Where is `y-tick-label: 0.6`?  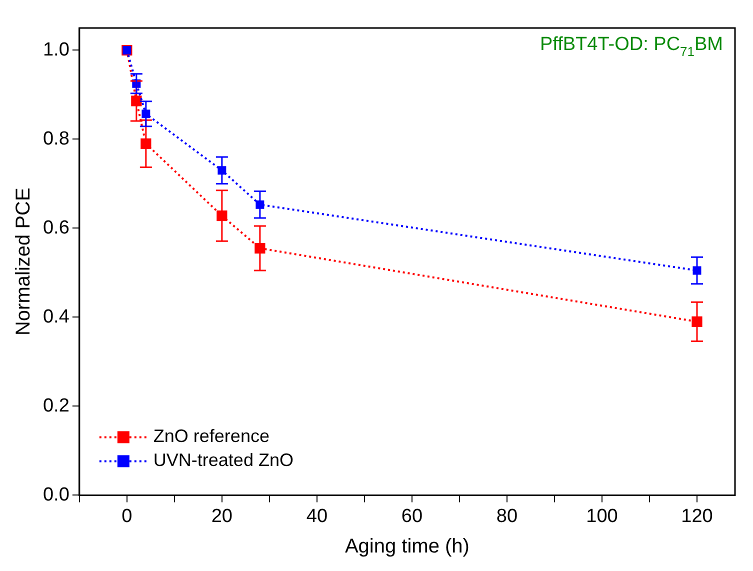
y-tick-label: 0.6 is located at coordinates (56, 227).